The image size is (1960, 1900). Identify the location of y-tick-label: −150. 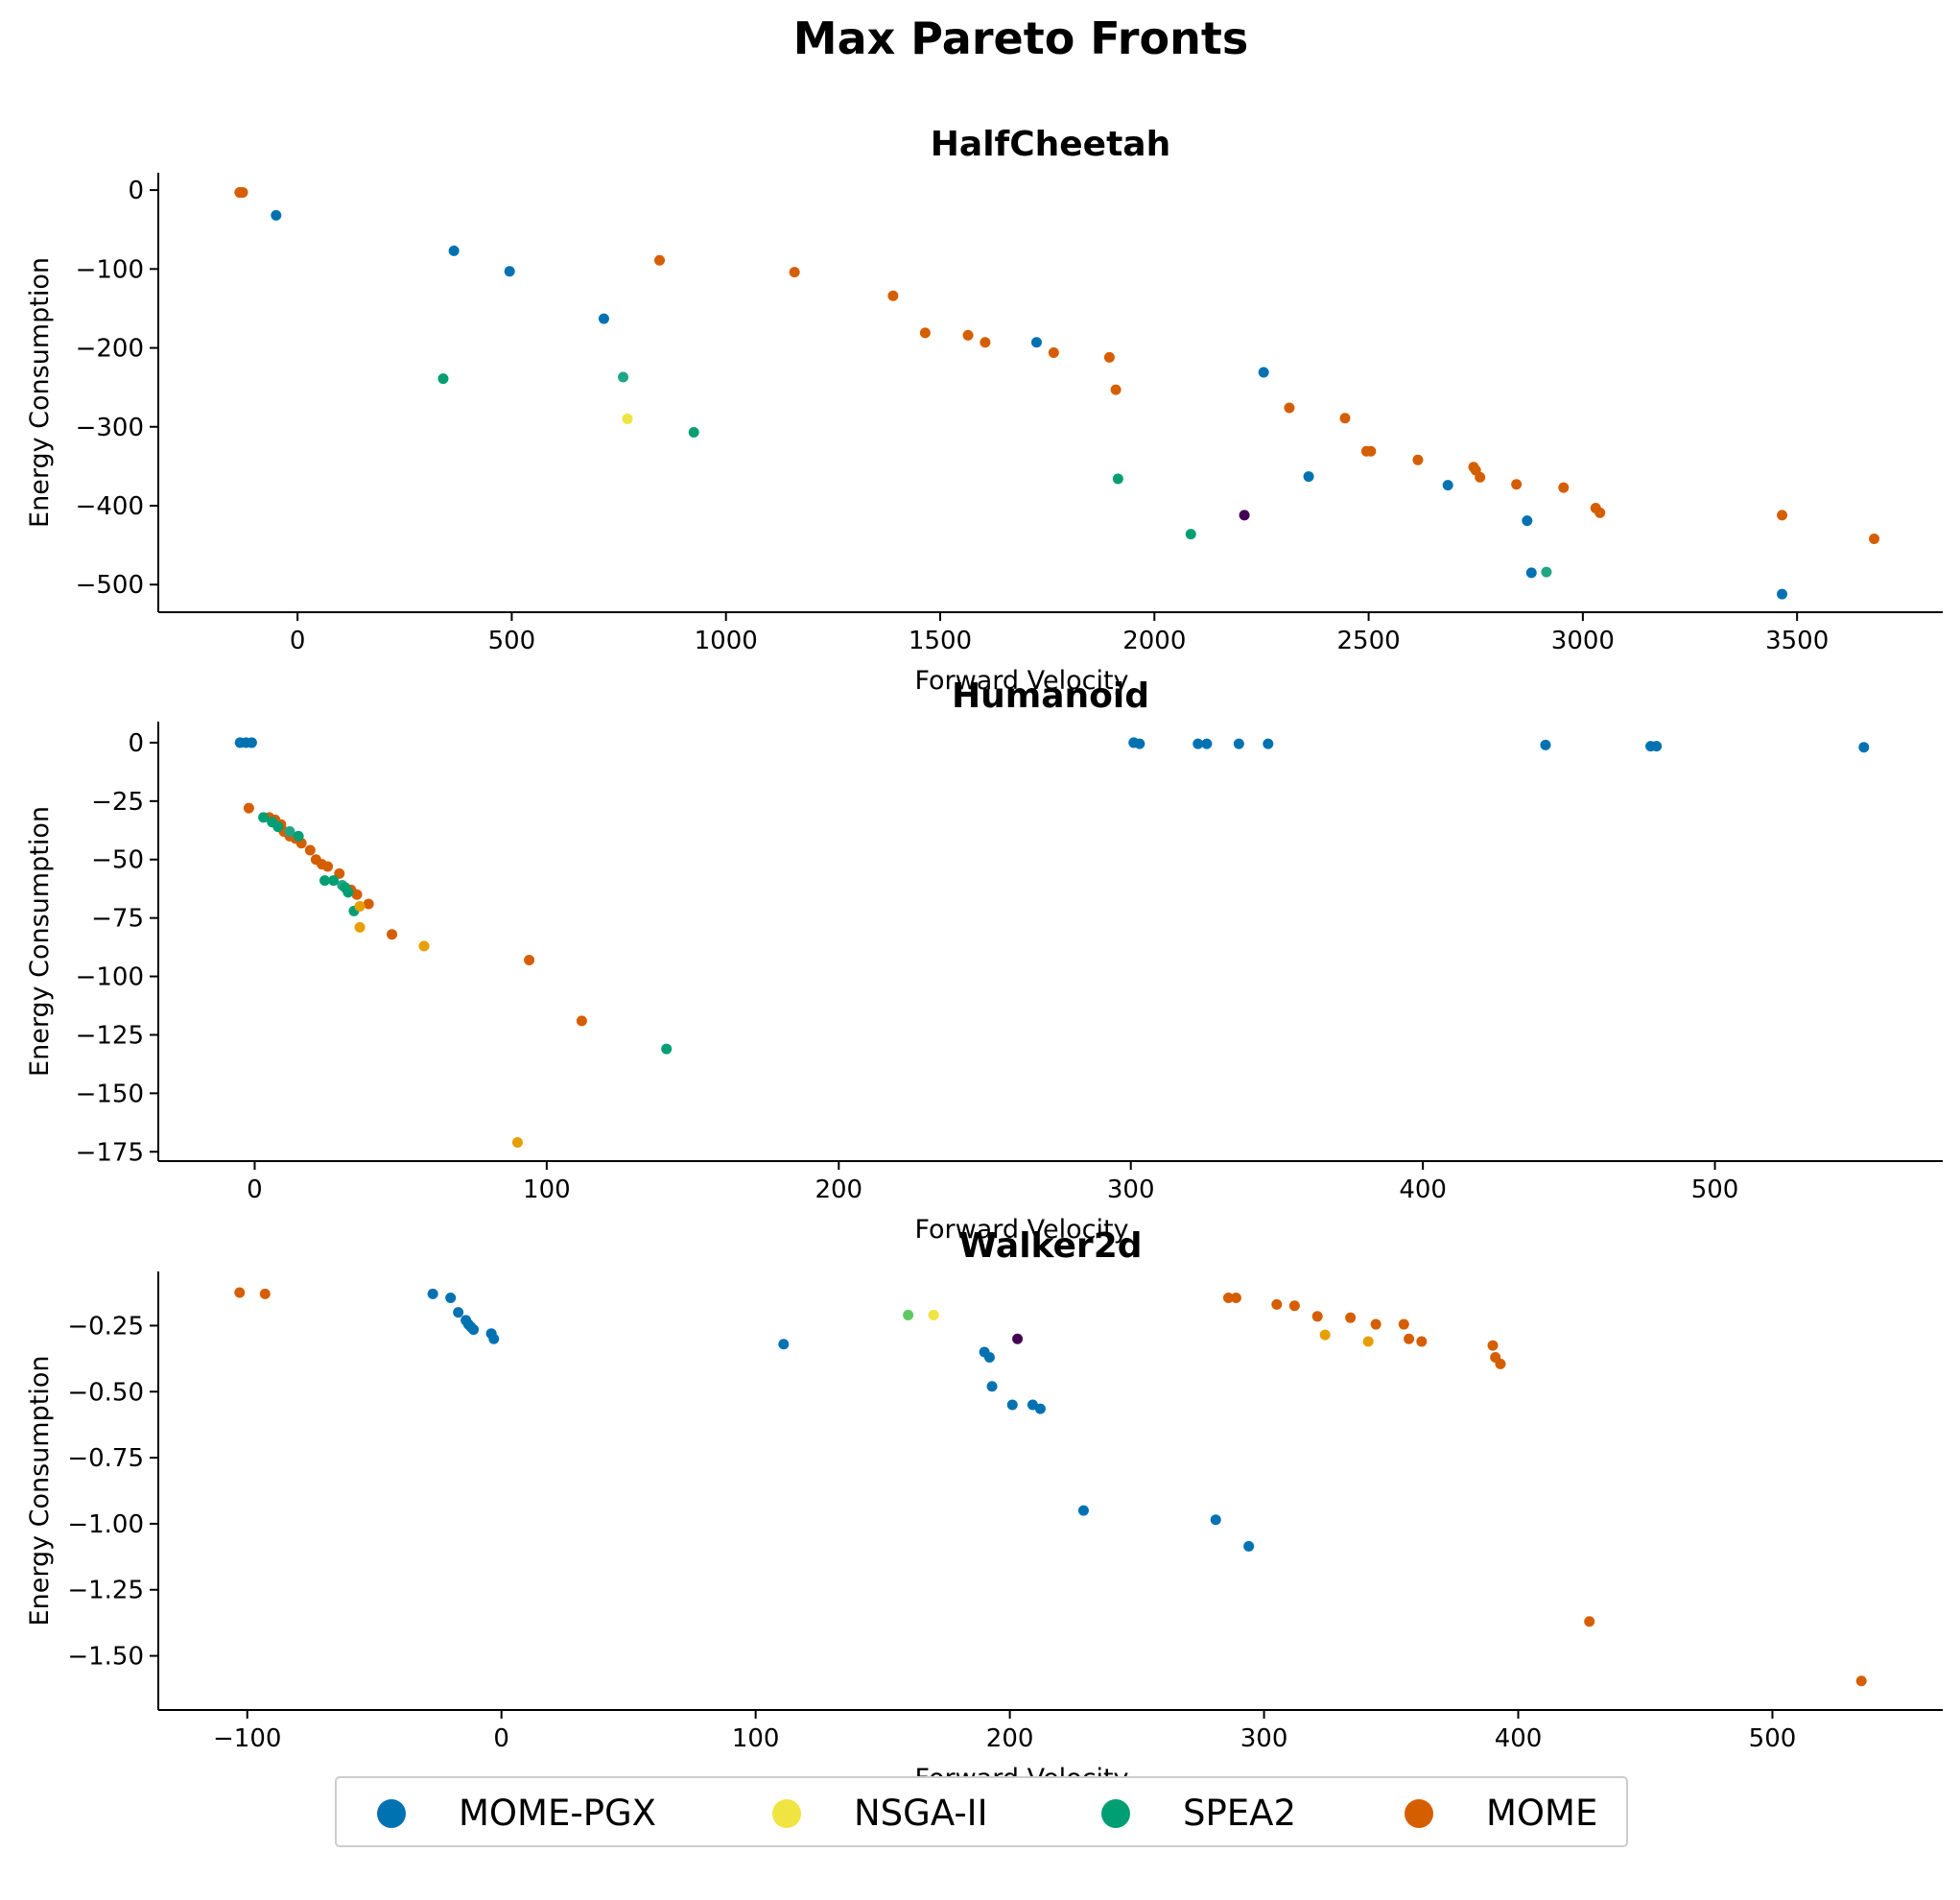
(110, 1094).